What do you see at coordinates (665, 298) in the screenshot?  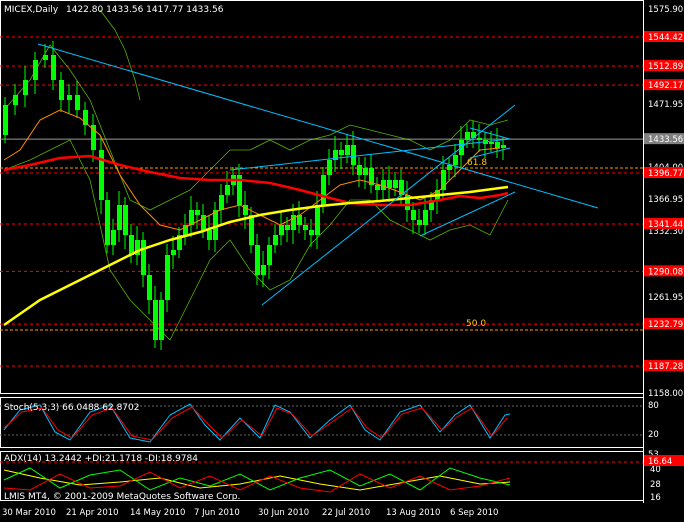 I see `price-tick: 1261.95` at bounding box center [665, 298].